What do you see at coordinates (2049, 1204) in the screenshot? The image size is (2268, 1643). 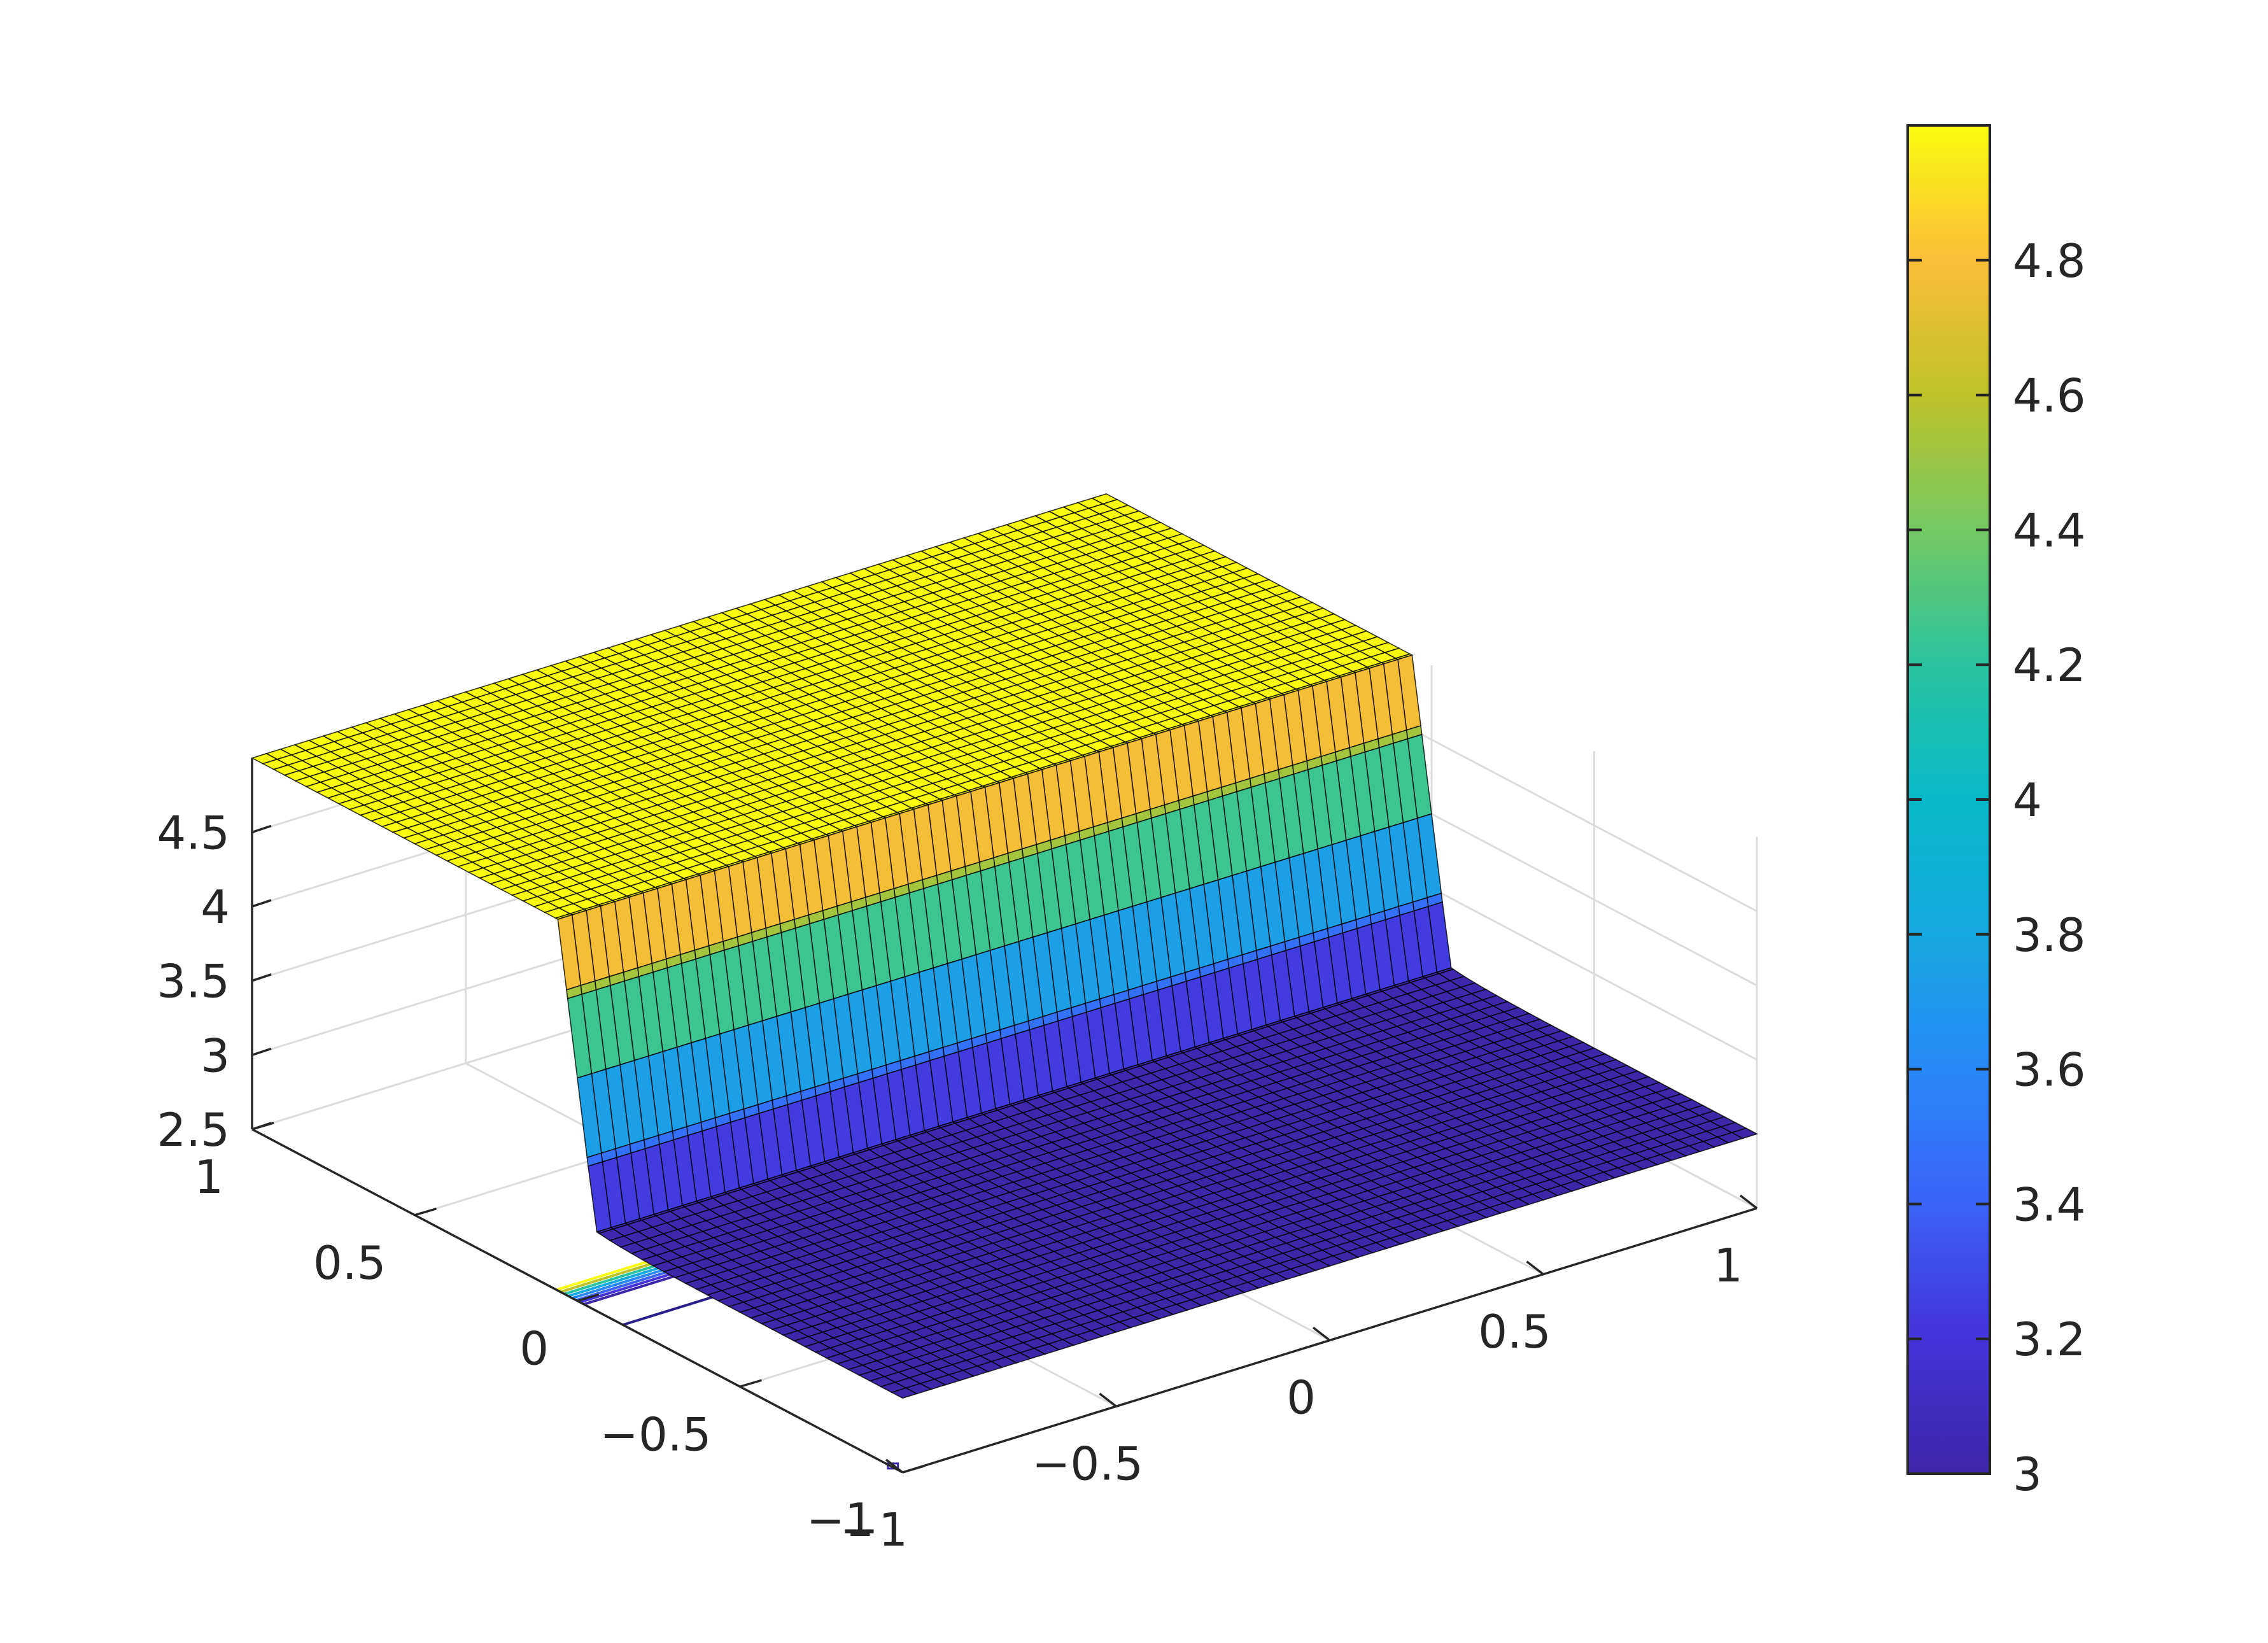 I see `colorbar-tick-label: 3.4` at bounding box center [2049, 1204].